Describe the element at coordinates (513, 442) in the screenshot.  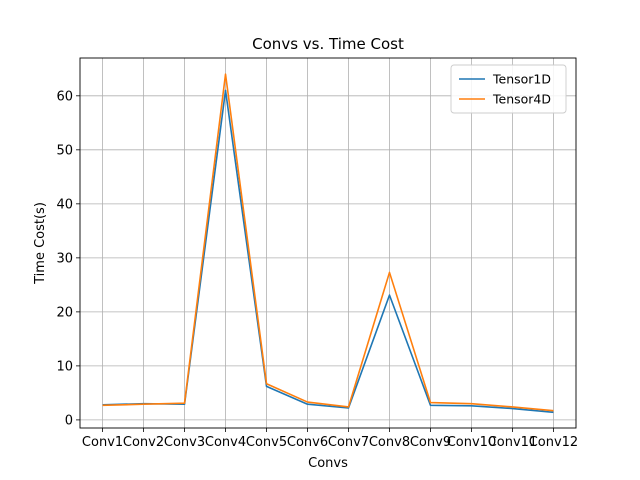
I see `x-tick-label: Conv11` at that location.